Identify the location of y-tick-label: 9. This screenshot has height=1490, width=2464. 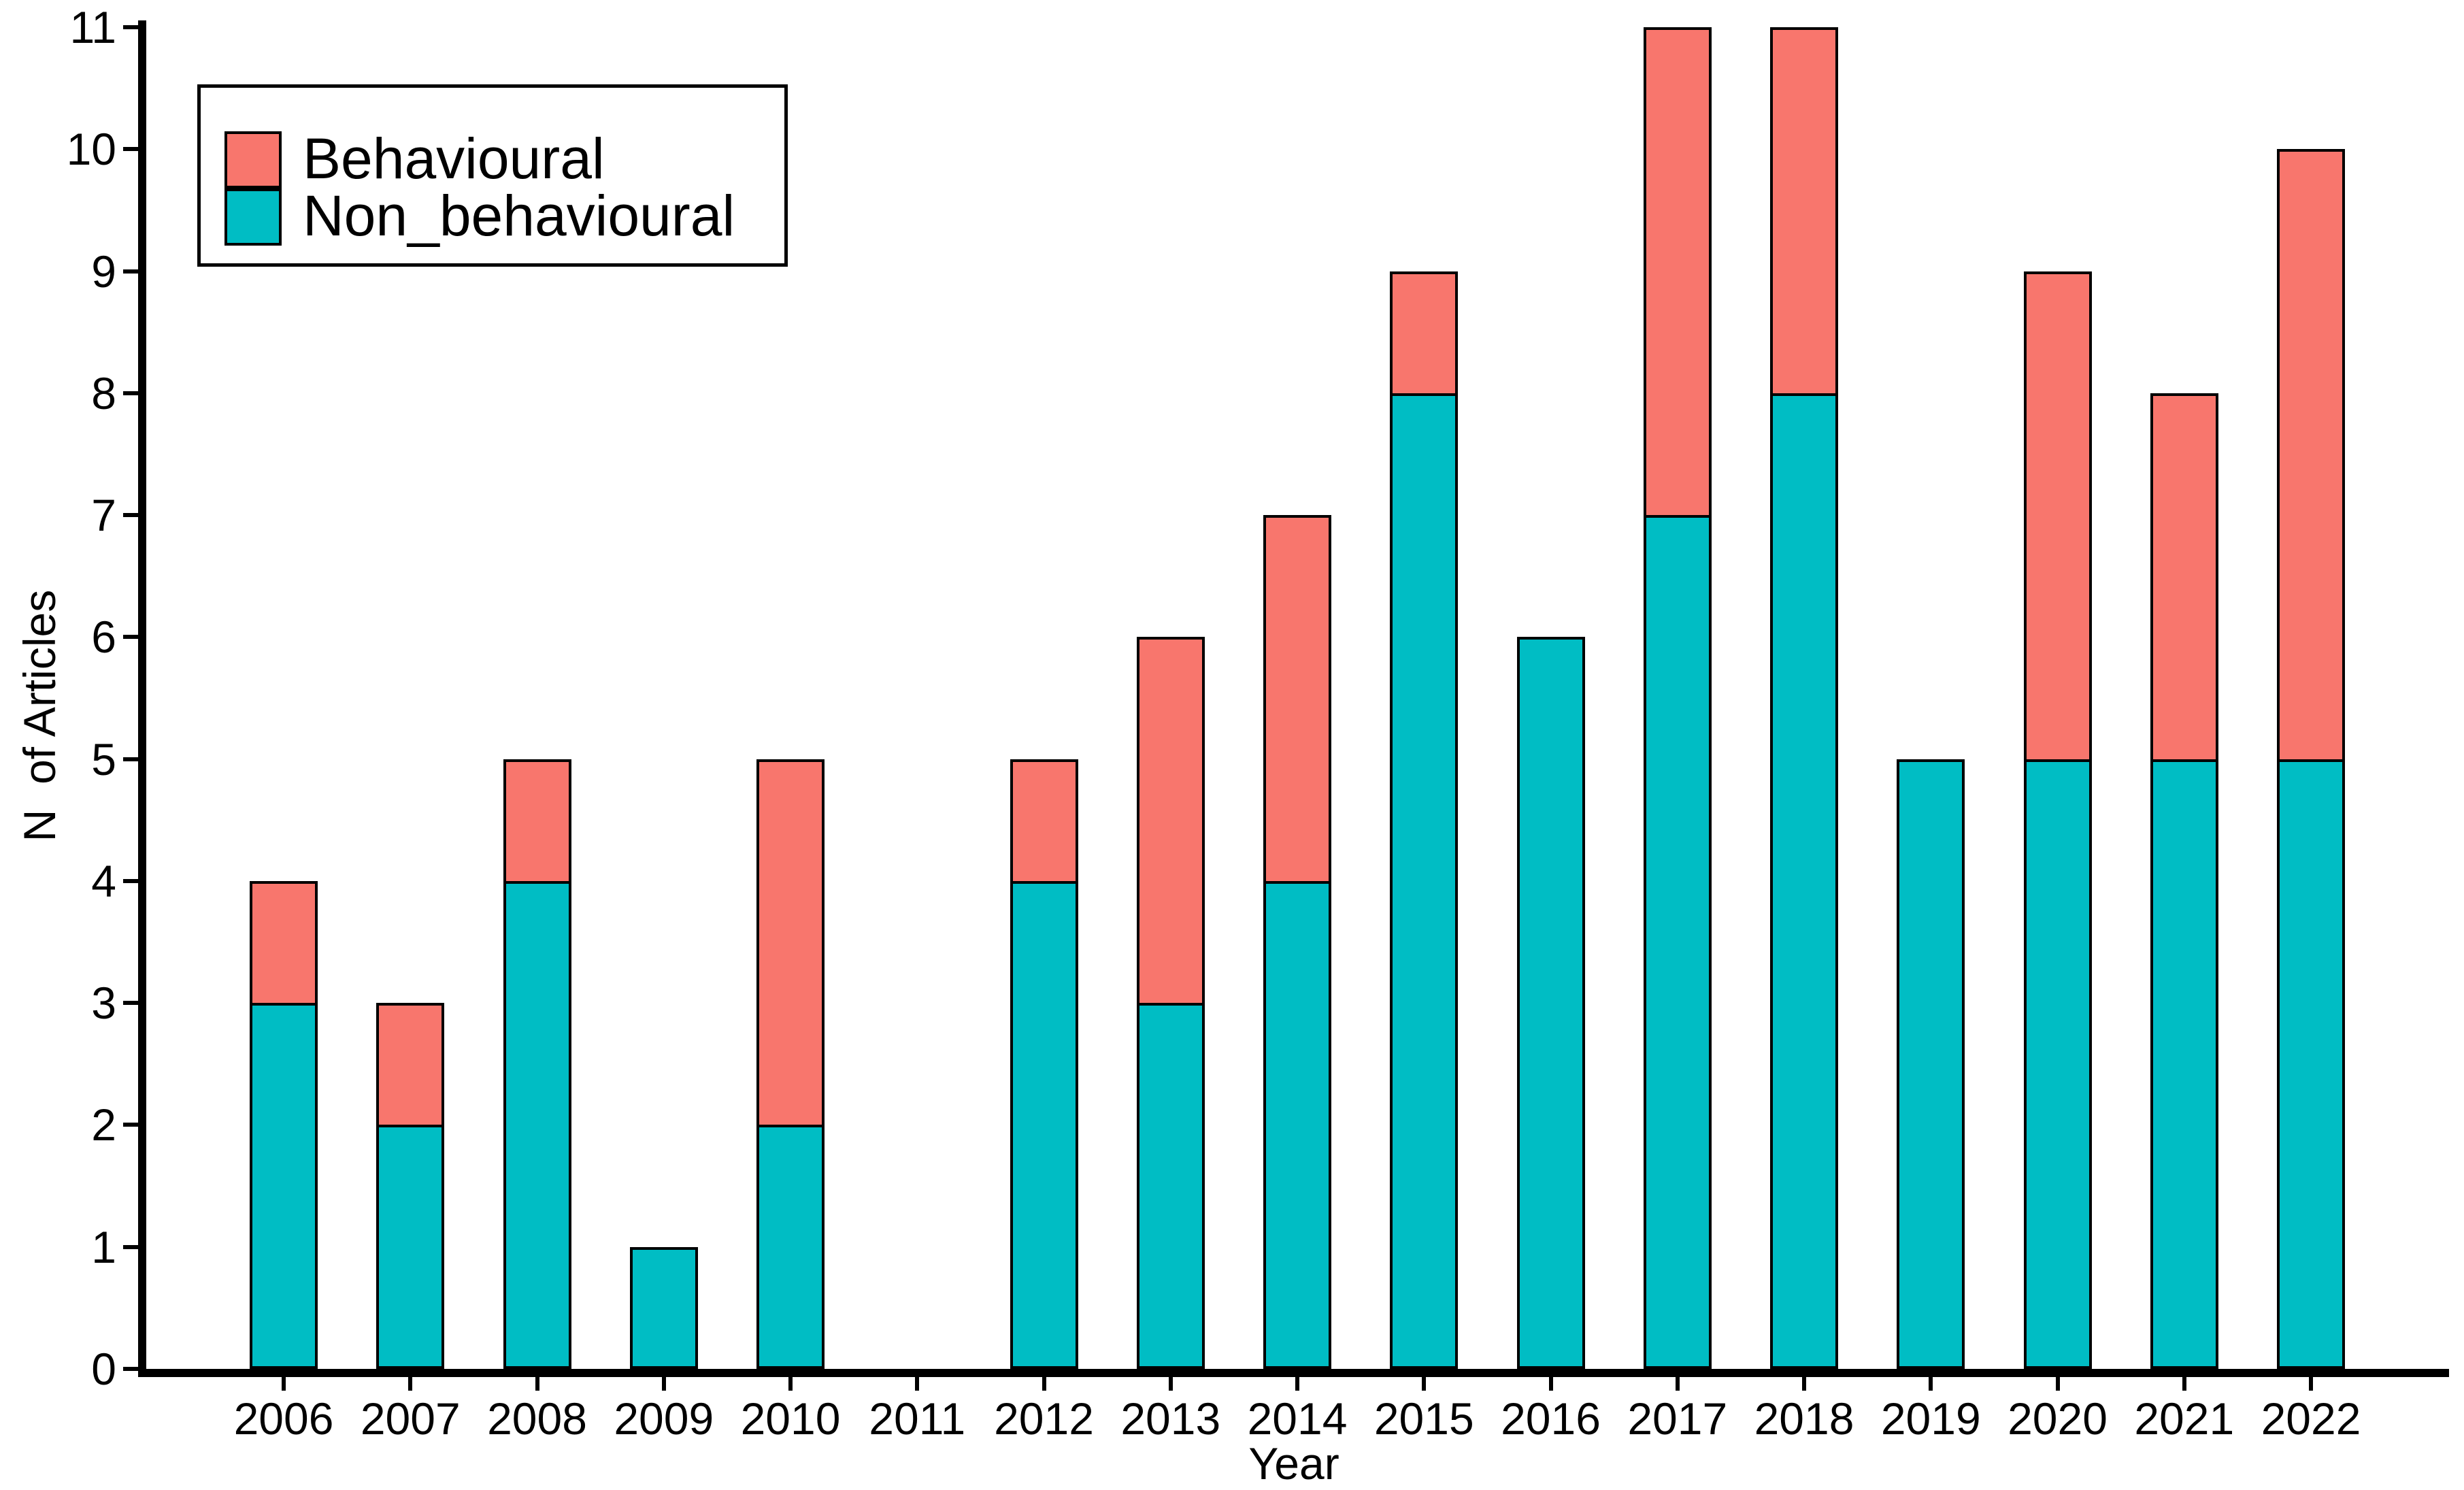
(103, 271).